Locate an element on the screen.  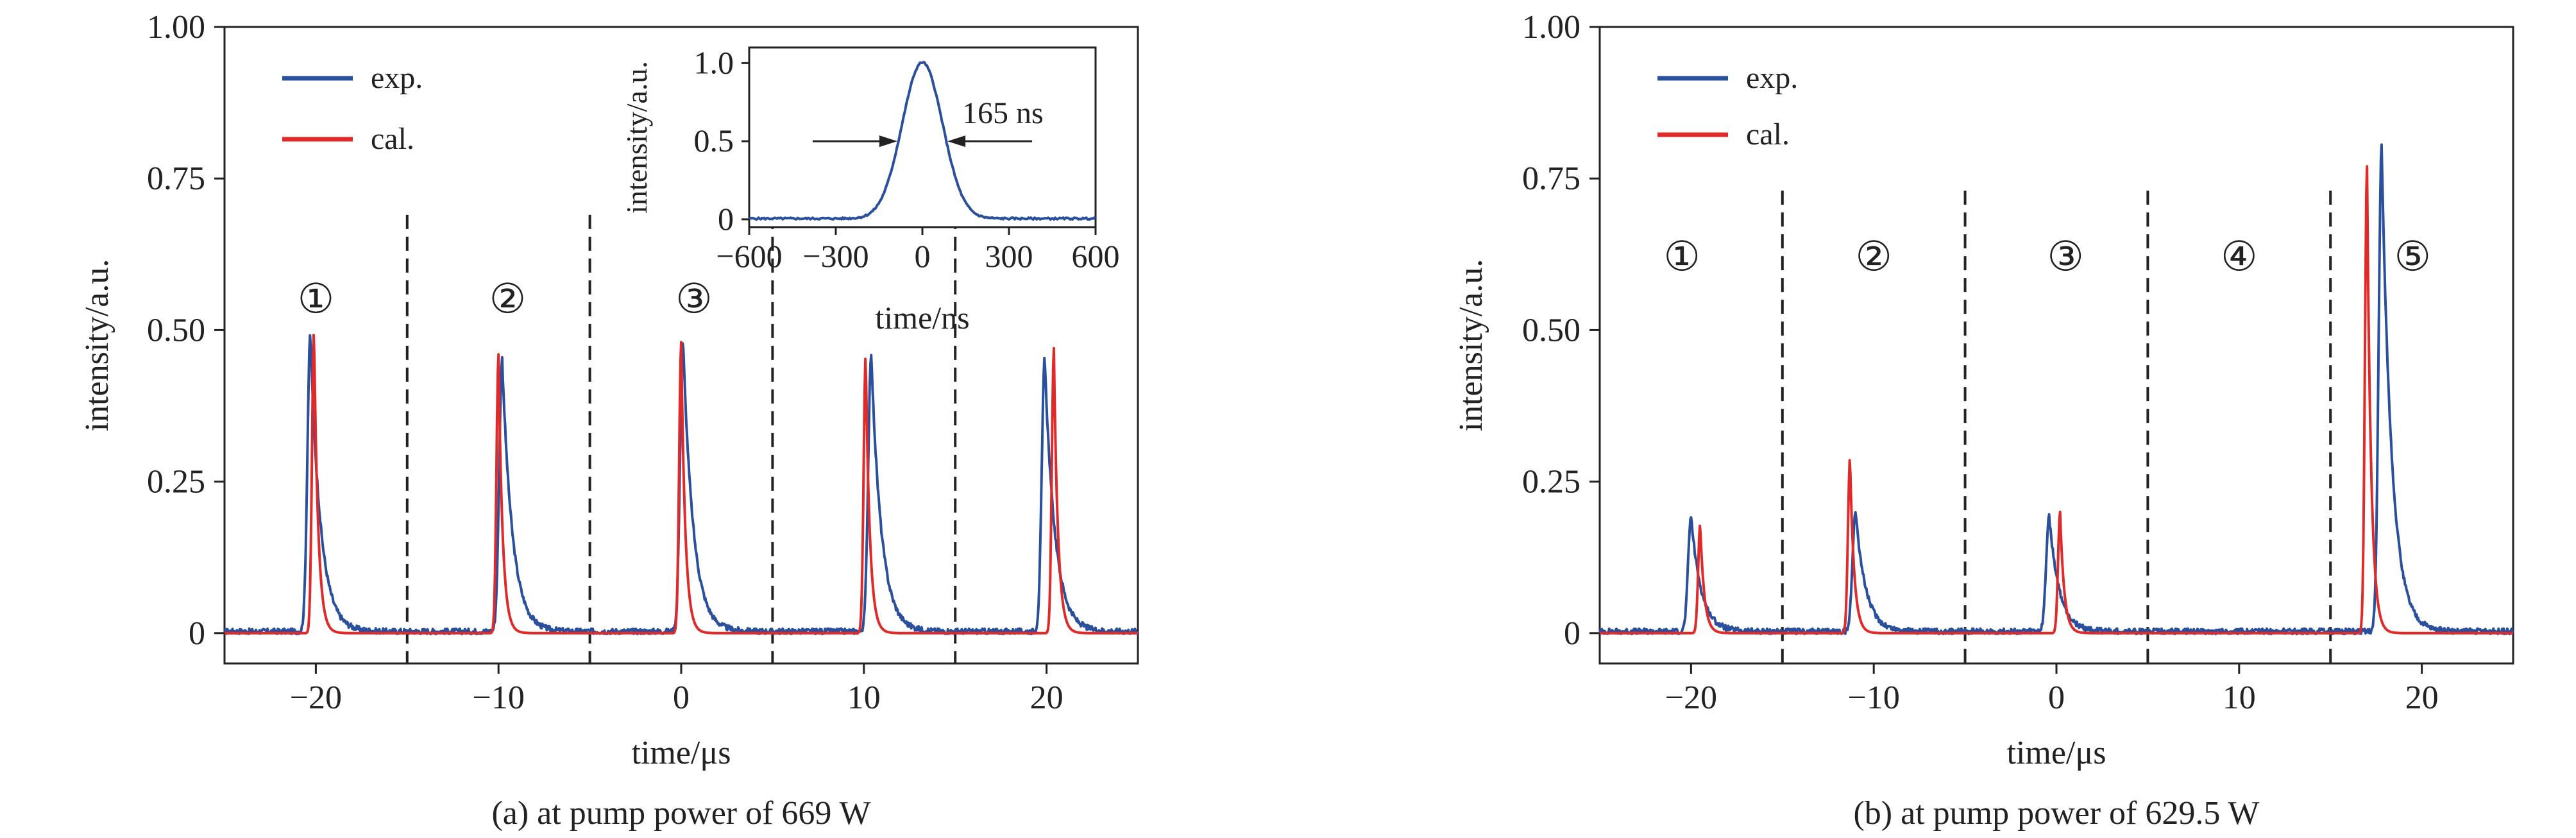
panel-b-region-label: ② is located at coordinates (1874, 256).